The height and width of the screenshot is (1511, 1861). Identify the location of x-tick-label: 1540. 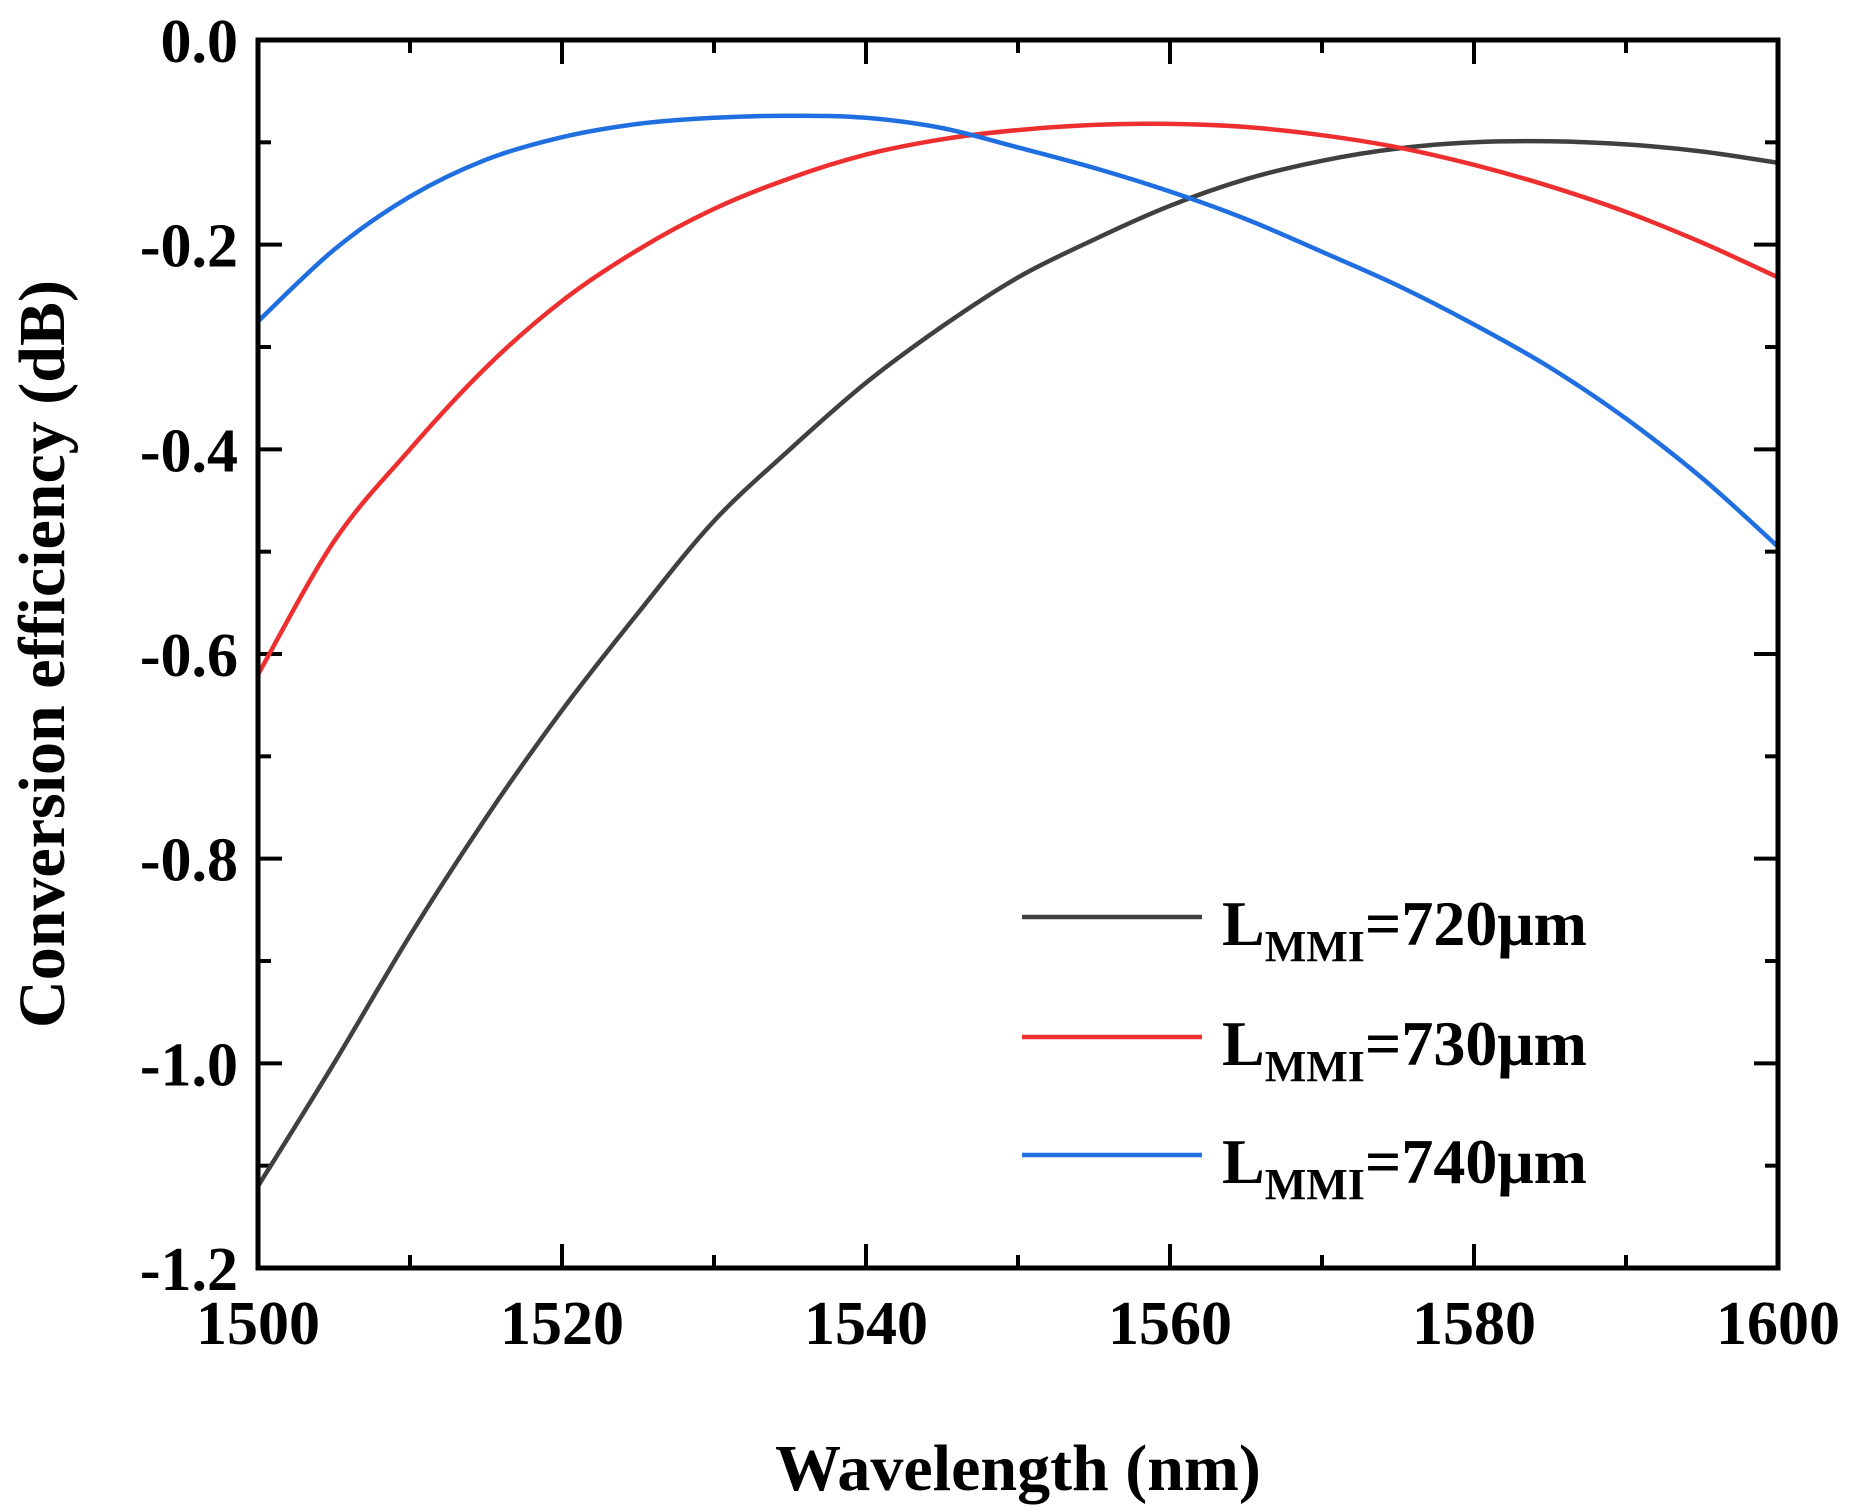
(866, 1324).